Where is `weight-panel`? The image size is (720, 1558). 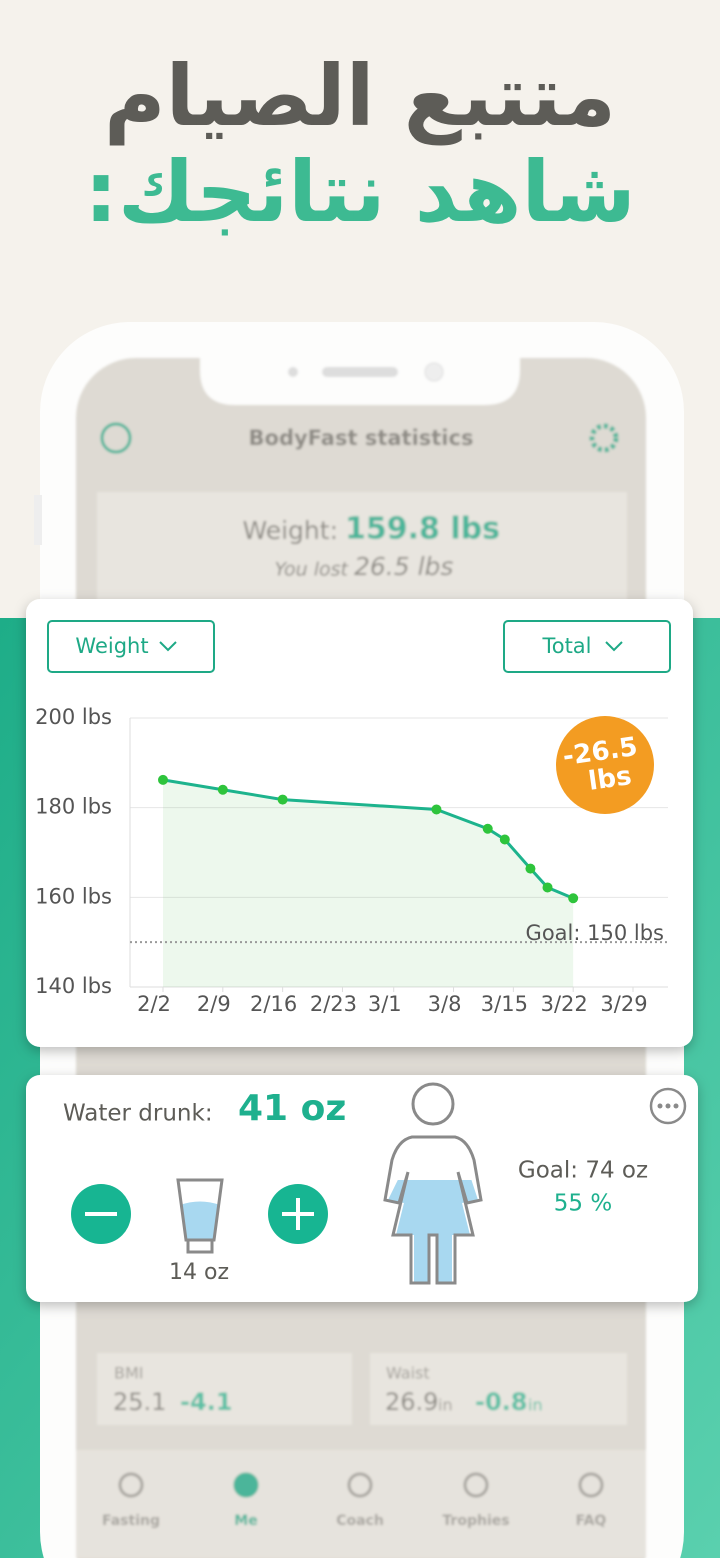
weight-panel is located at coordinates (362, 552).